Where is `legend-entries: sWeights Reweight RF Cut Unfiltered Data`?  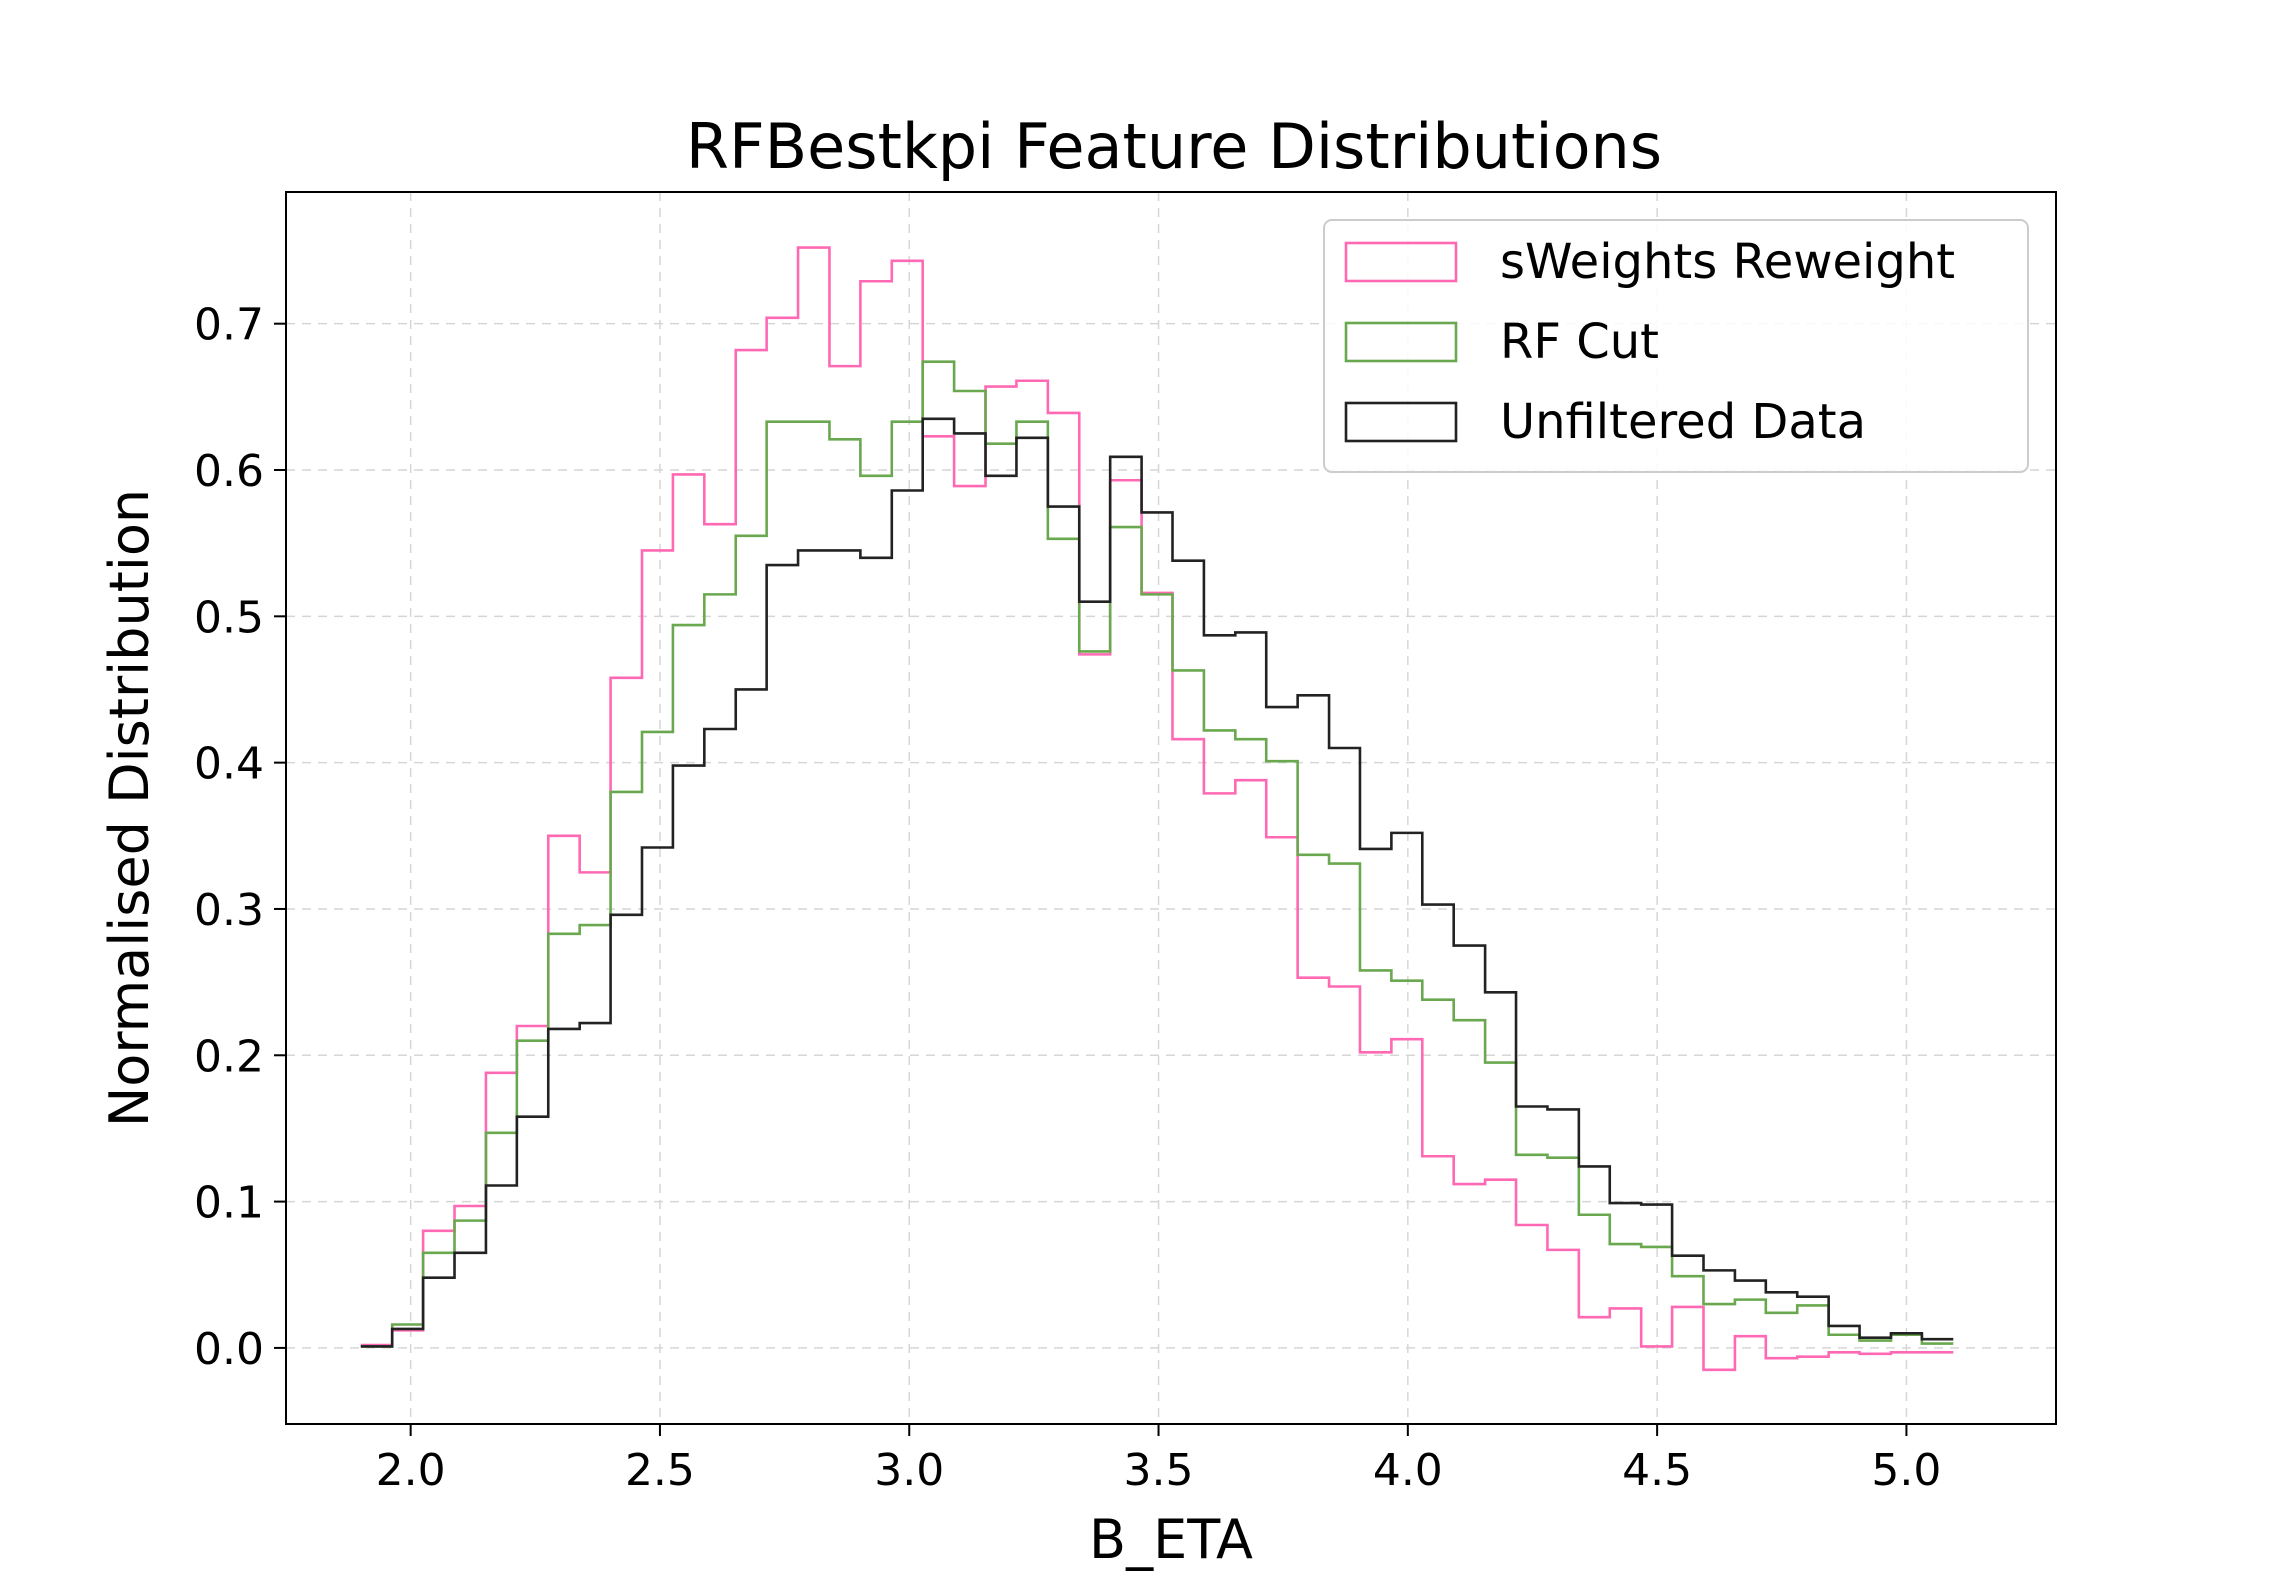
legend-entries: sWeights Reweight RF Cut Unfiltered Data is located at coordinates (1649, 342).